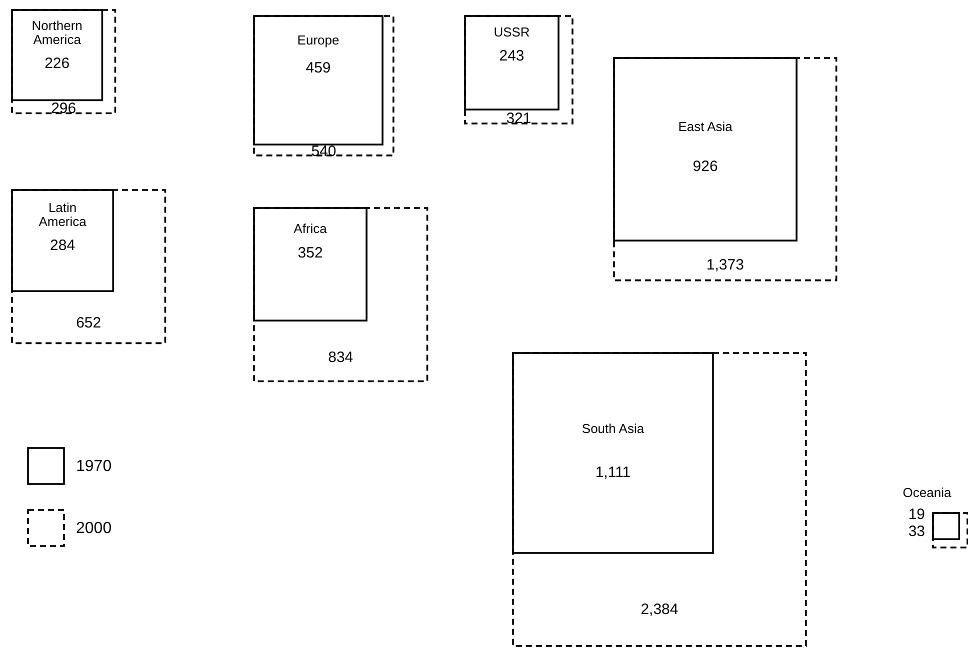 This screenshot has height=653, width=976. I want to click on data-label: 226, so click(57, 63).